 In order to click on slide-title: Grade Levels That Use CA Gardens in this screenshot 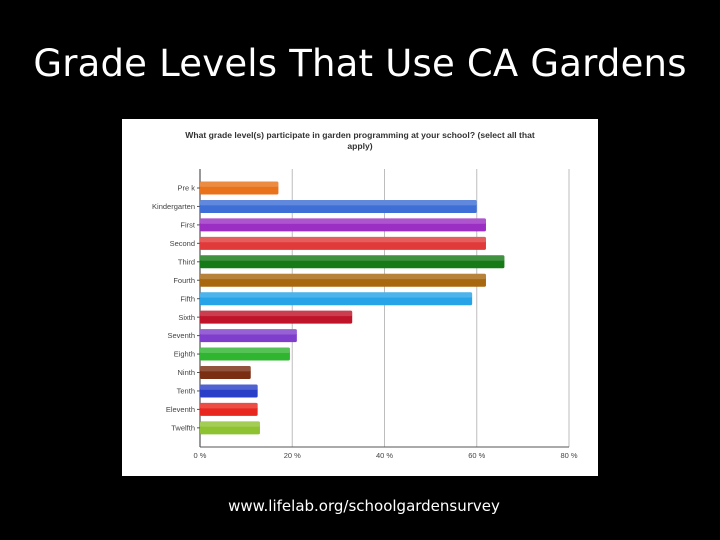, I will do `click(360, 63)`.